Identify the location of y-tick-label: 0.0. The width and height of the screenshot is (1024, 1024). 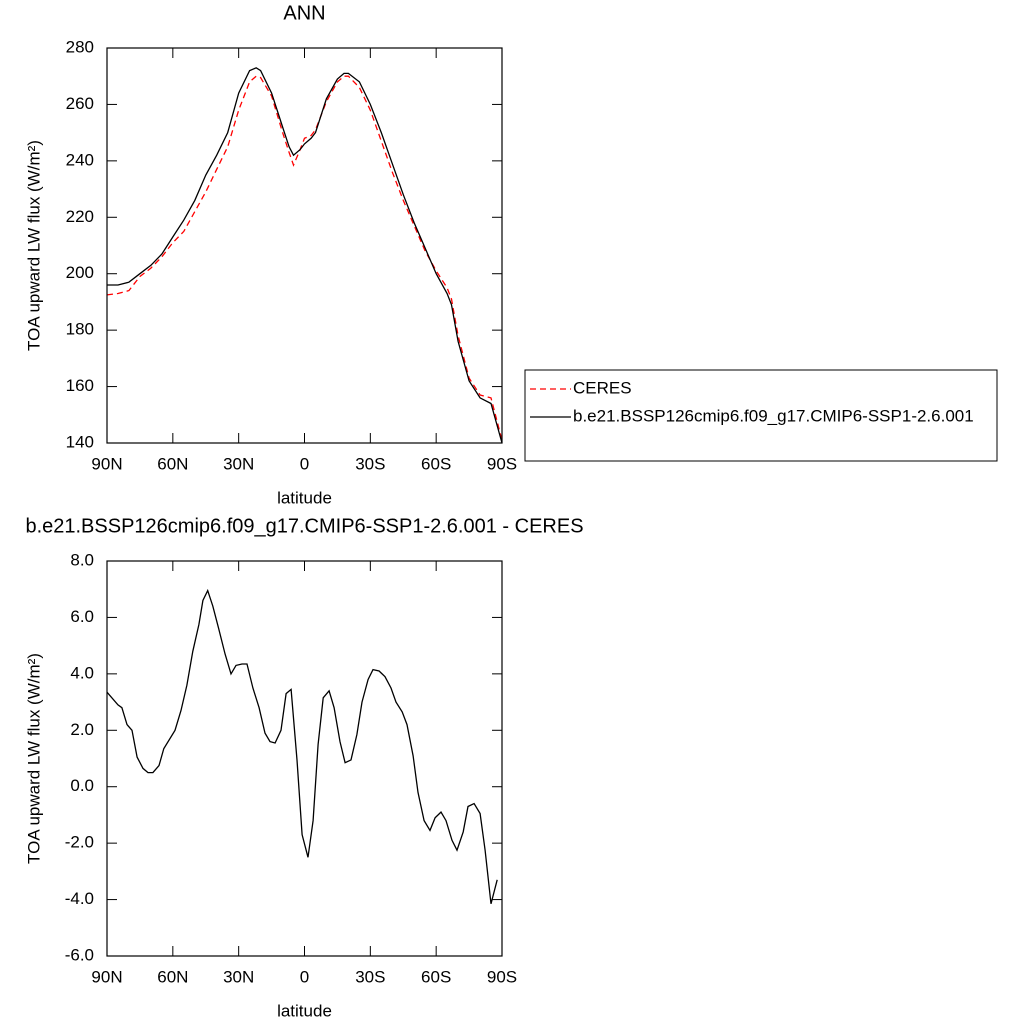
(82, 785).